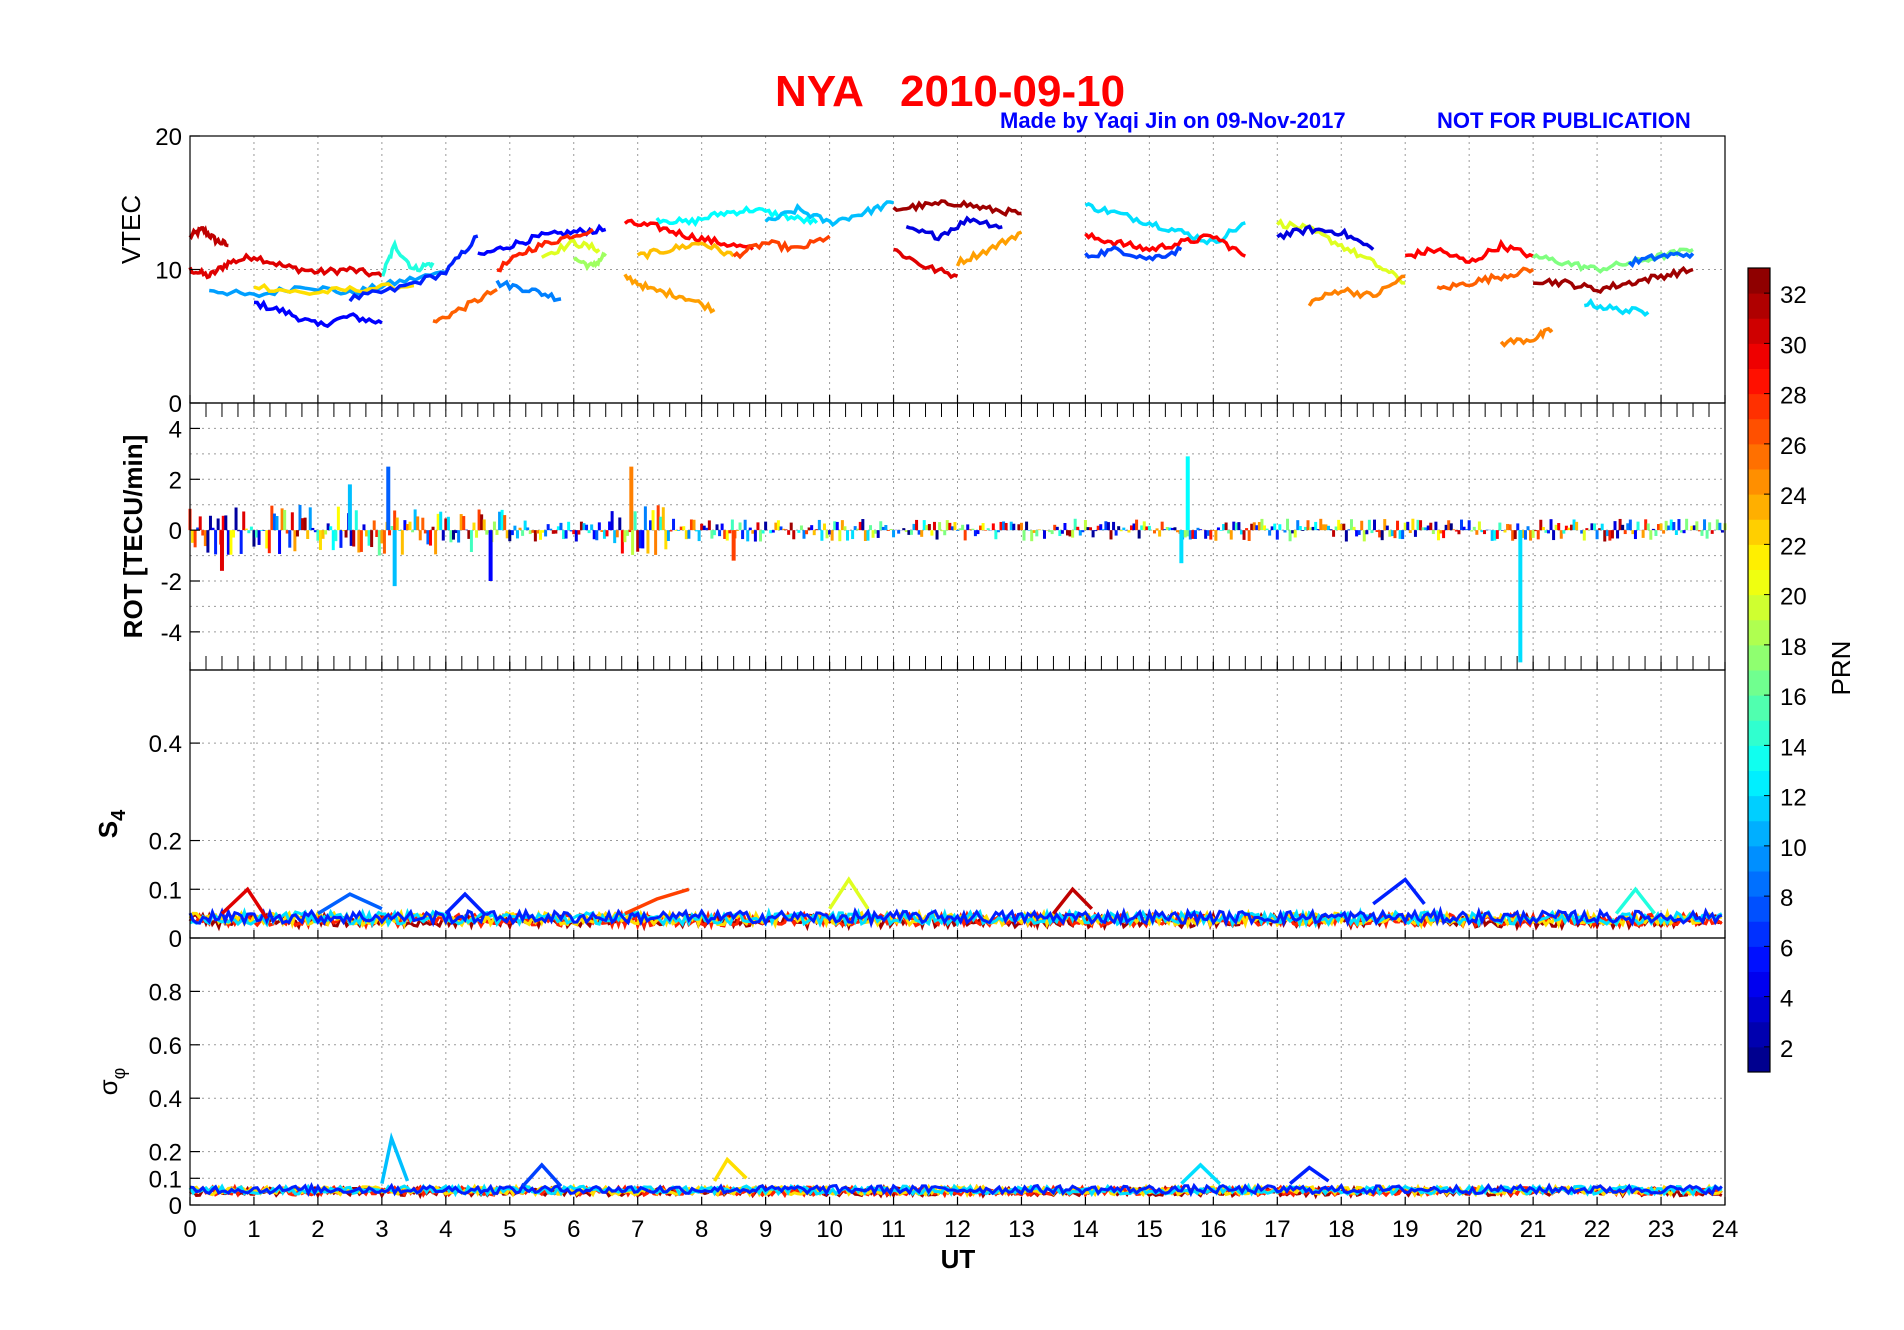  What do you see at coordinates (573, 1229) in the screenshot?
I see `x-tick-label: 6` at bounding box center [573, 1229].